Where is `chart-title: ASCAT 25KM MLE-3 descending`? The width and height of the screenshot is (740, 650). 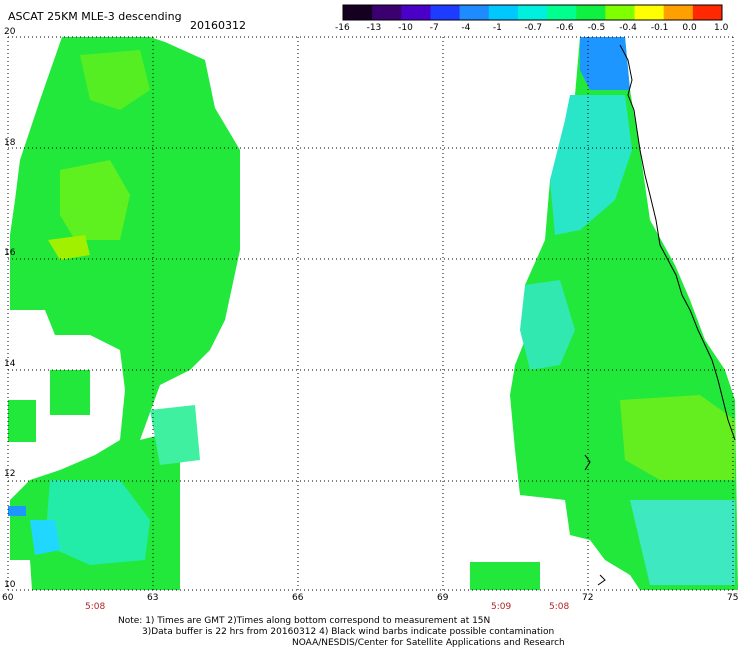
chart-title: ASCAT 25KM MLE-3 descending is located at coordinates (95, 16).